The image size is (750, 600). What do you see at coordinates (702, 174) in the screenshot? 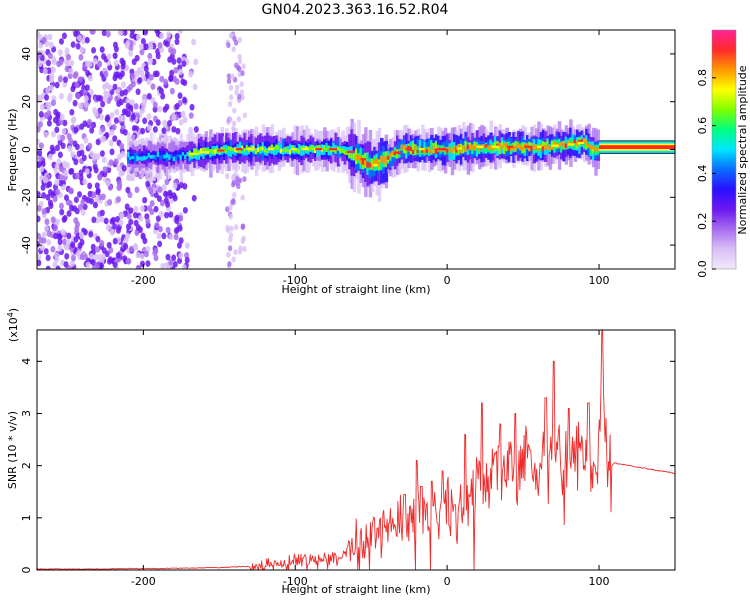
I see `colorbar-tick-label: 0.4` at bounding box center [702, 174].